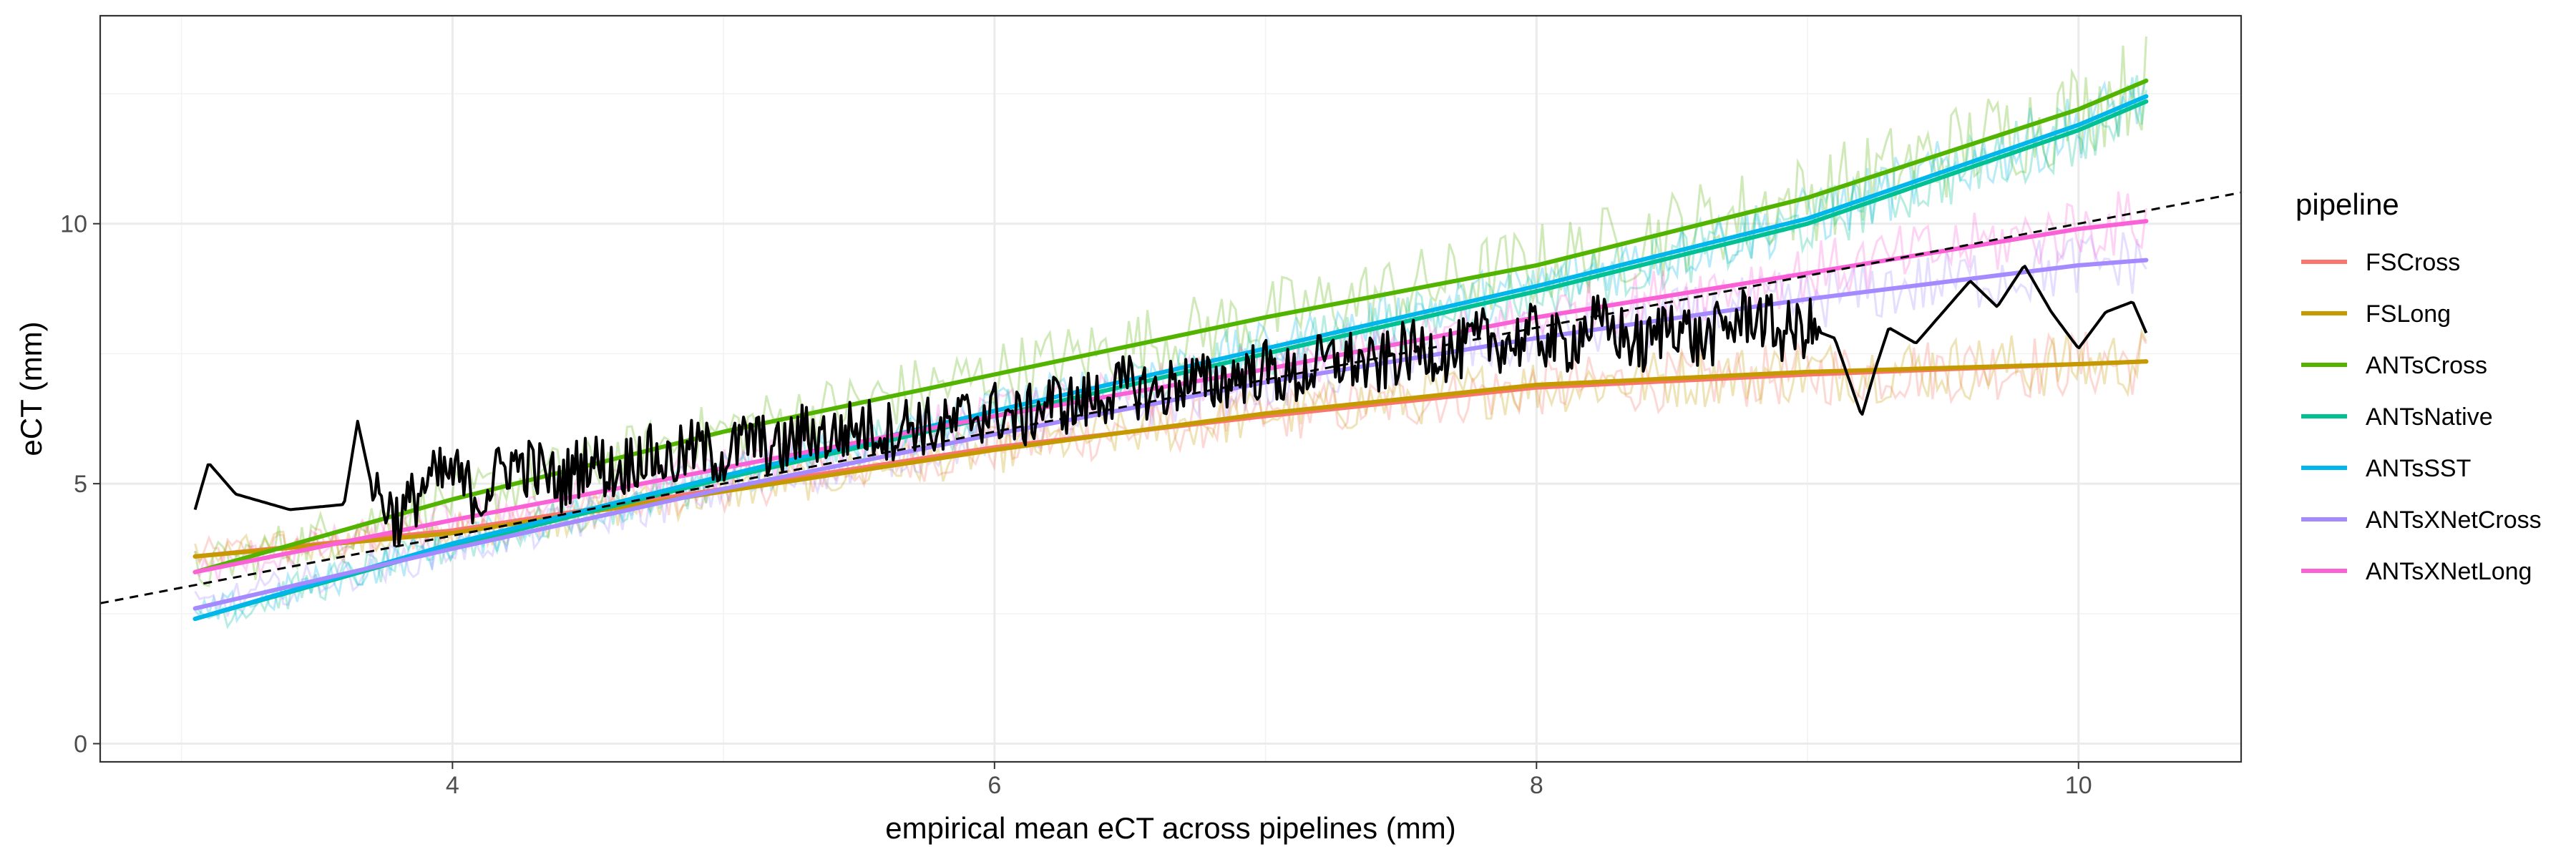  I want to click on legend-label-antscross: ANTsCross, so click(2426, 366).